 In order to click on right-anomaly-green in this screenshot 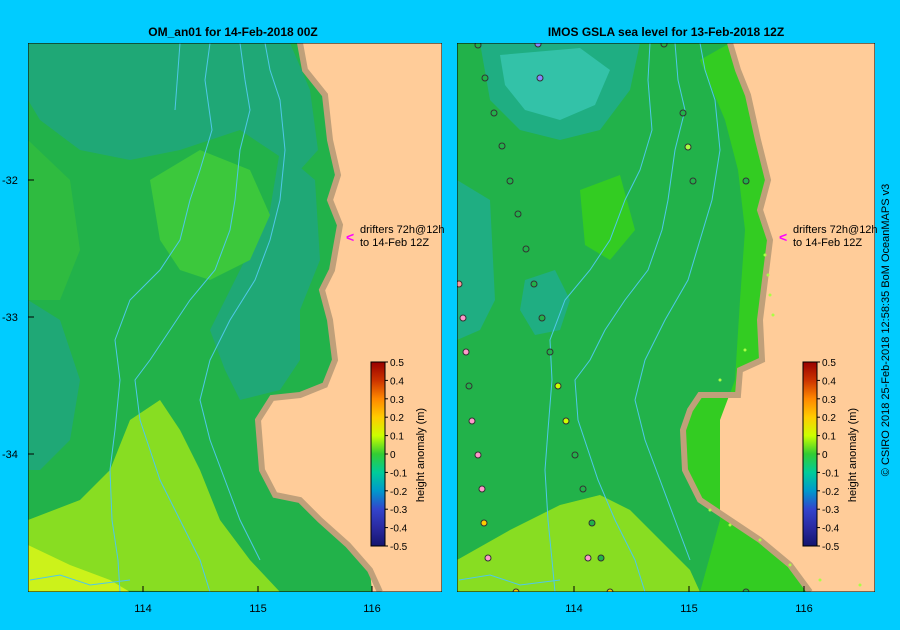, I will do `click(746, 317)`.